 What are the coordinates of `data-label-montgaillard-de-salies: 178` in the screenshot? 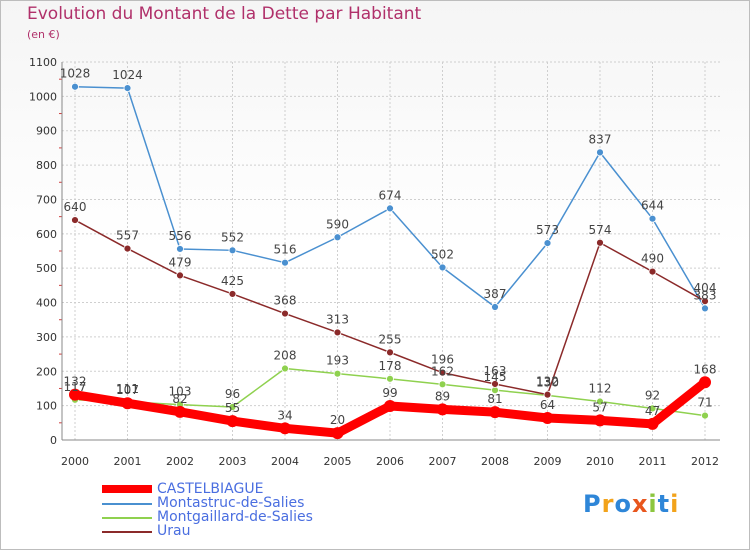 It's located at (390, 366).